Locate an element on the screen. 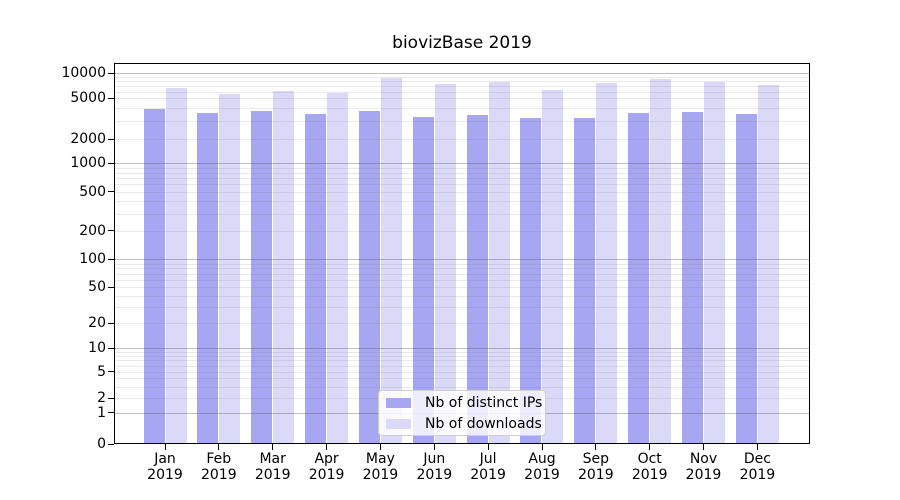 This screenshot has width=900, height=500. x-tick-label: Mar 2019 is located at coordinates (272, 467).